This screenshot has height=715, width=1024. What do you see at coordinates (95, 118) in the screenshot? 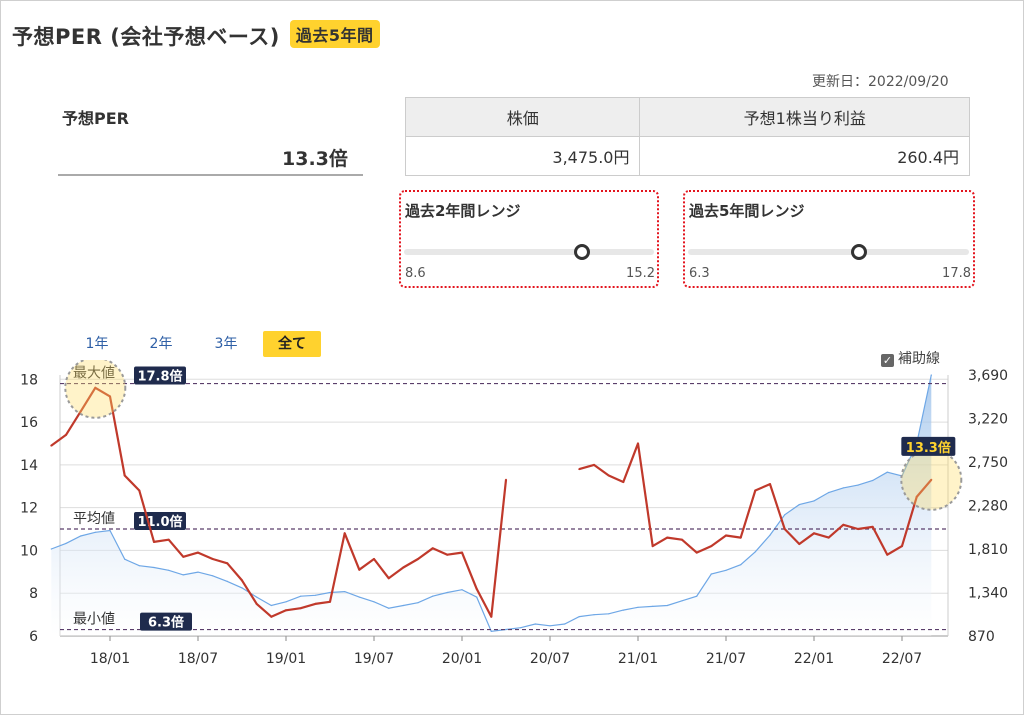
I see `per-label: 予想PER` at bounding box center [95, 118].